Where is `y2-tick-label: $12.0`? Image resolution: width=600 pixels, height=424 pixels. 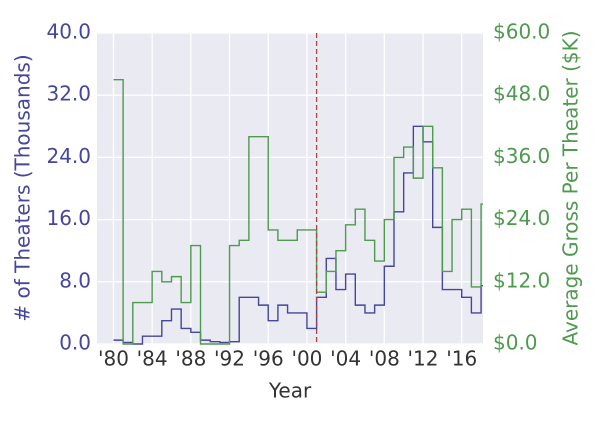
y2-tick-label: $12.0 is located at coordinates (521, 280).